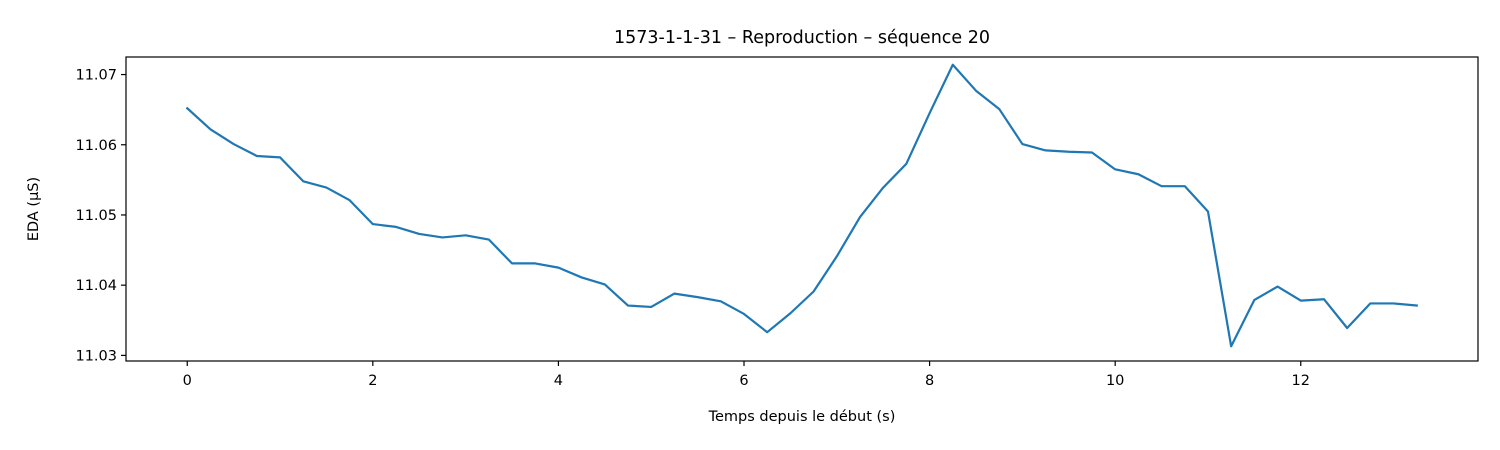 The width and height of the screenshot is (1500, 450). I want to click on y-tick-label: 11.05, so click(96, 216).